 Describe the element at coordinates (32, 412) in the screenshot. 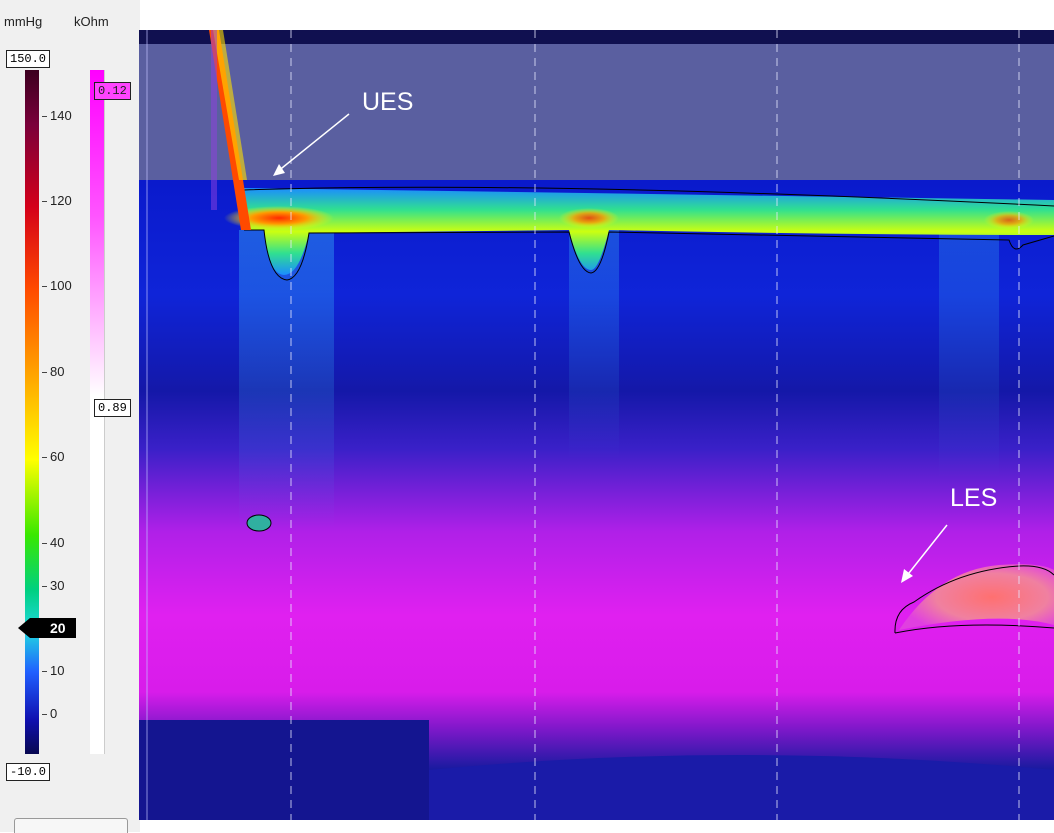

I see `pressure-colorbar` at that location.